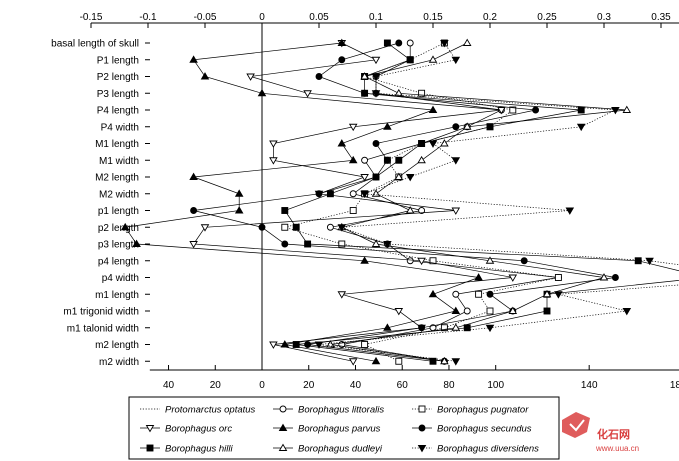 The width and height of the screenshot is (679, 461). I want to click on legend-entry: Borophagus parvus, so click(339, 429).